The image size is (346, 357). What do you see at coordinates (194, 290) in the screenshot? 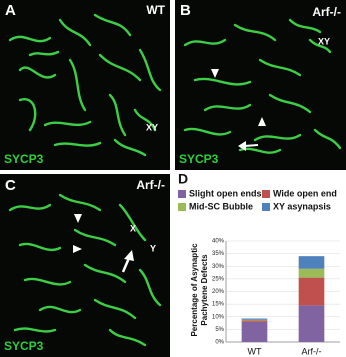
I see `y-axis-label-line: Percentage of Asynaptic` at bounding box center [194, 290].